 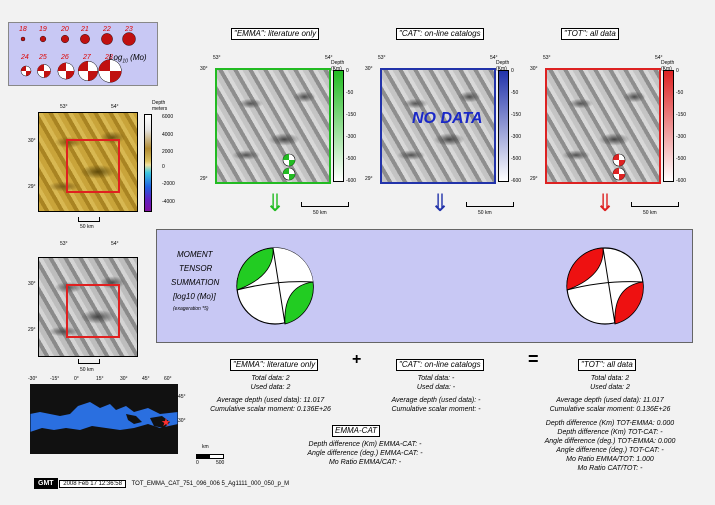 What do you see at coordinates (64, 57) in the screenshot?
I see `magnitude-label: 26` at bounding box center [64, 57].